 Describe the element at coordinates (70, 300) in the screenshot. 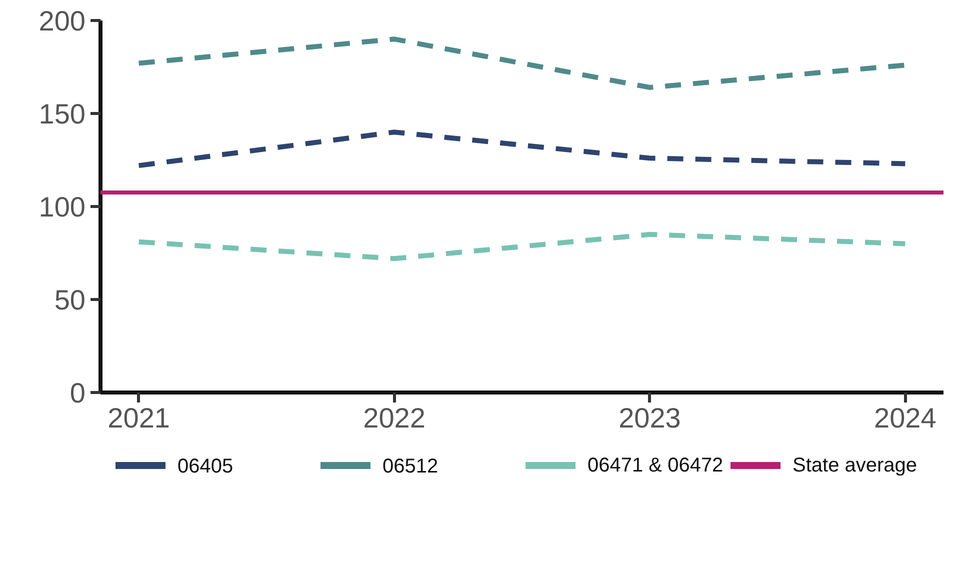

I see `y-tick-label: 50` at that location.